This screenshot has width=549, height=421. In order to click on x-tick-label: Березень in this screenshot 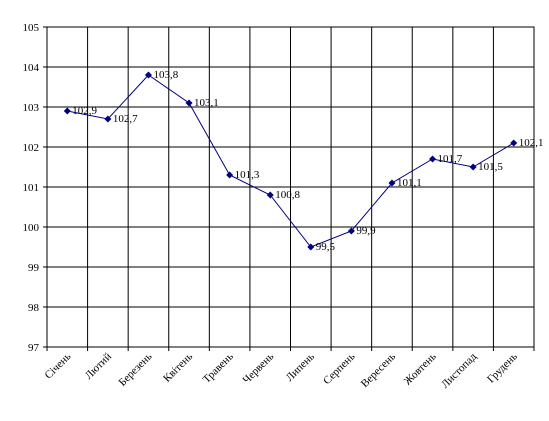, I will do `click(135, 370)`.